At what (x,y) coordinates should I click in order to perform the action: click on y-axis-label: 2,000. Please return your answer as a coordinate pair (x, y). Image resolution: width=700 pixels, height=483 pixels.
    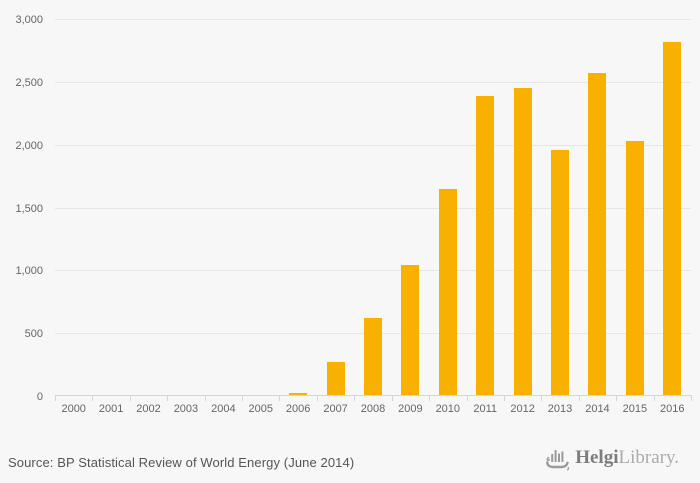
    Looking at the image, I should click on (29, 145).